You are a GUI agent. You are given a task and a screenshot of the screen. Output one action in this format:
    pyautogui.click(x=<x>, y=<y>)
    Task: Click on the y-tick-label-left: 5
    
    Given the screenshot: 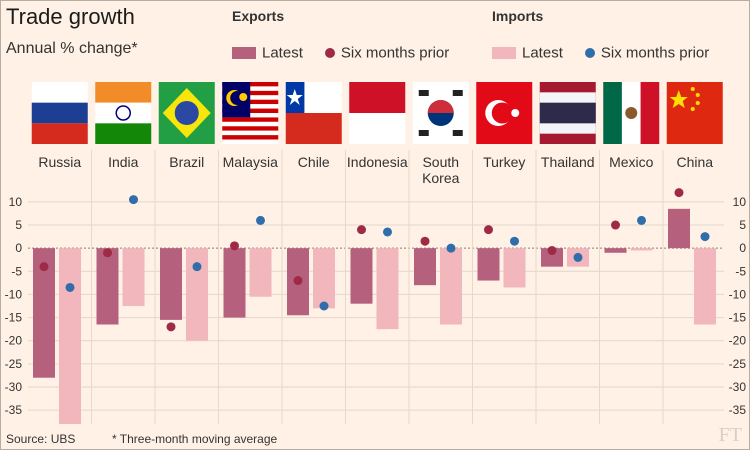 What is the action you would take?
    pyautogui.click(x=18, y=225)
    